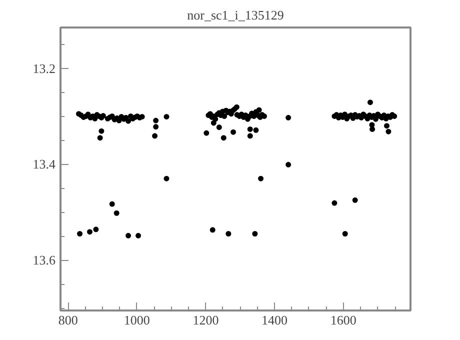 The height and width of the screenshot is (340, 460). What do you see at coordinates (44, 164) in the screenshot?
I see `y-tick-label: 13.4` at bounding box center [44, 164].